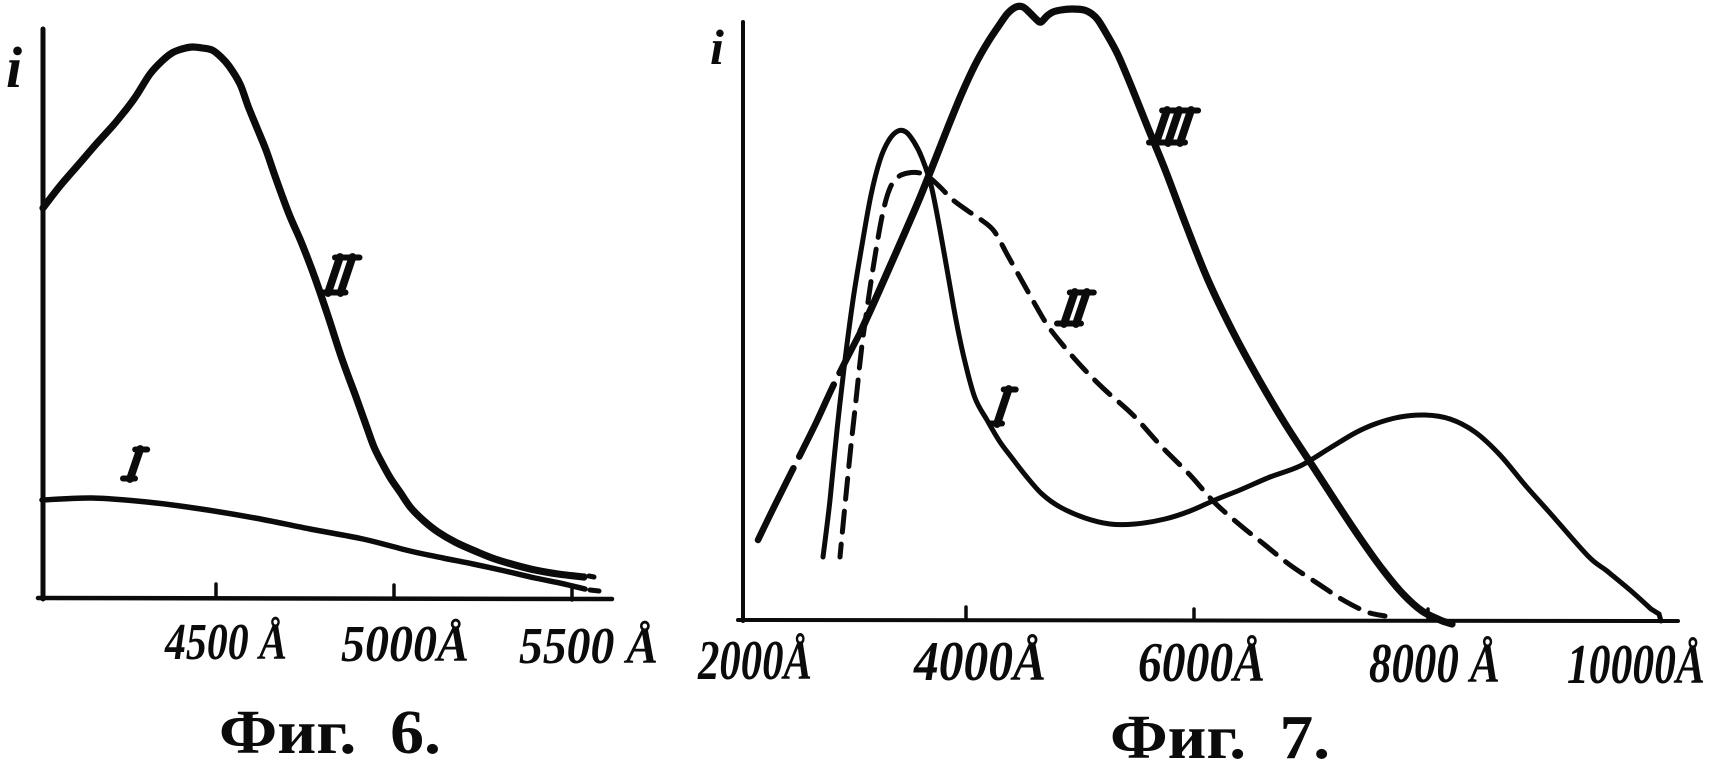  I want to click on svg-text: 6000Å, so click(1201, 663).